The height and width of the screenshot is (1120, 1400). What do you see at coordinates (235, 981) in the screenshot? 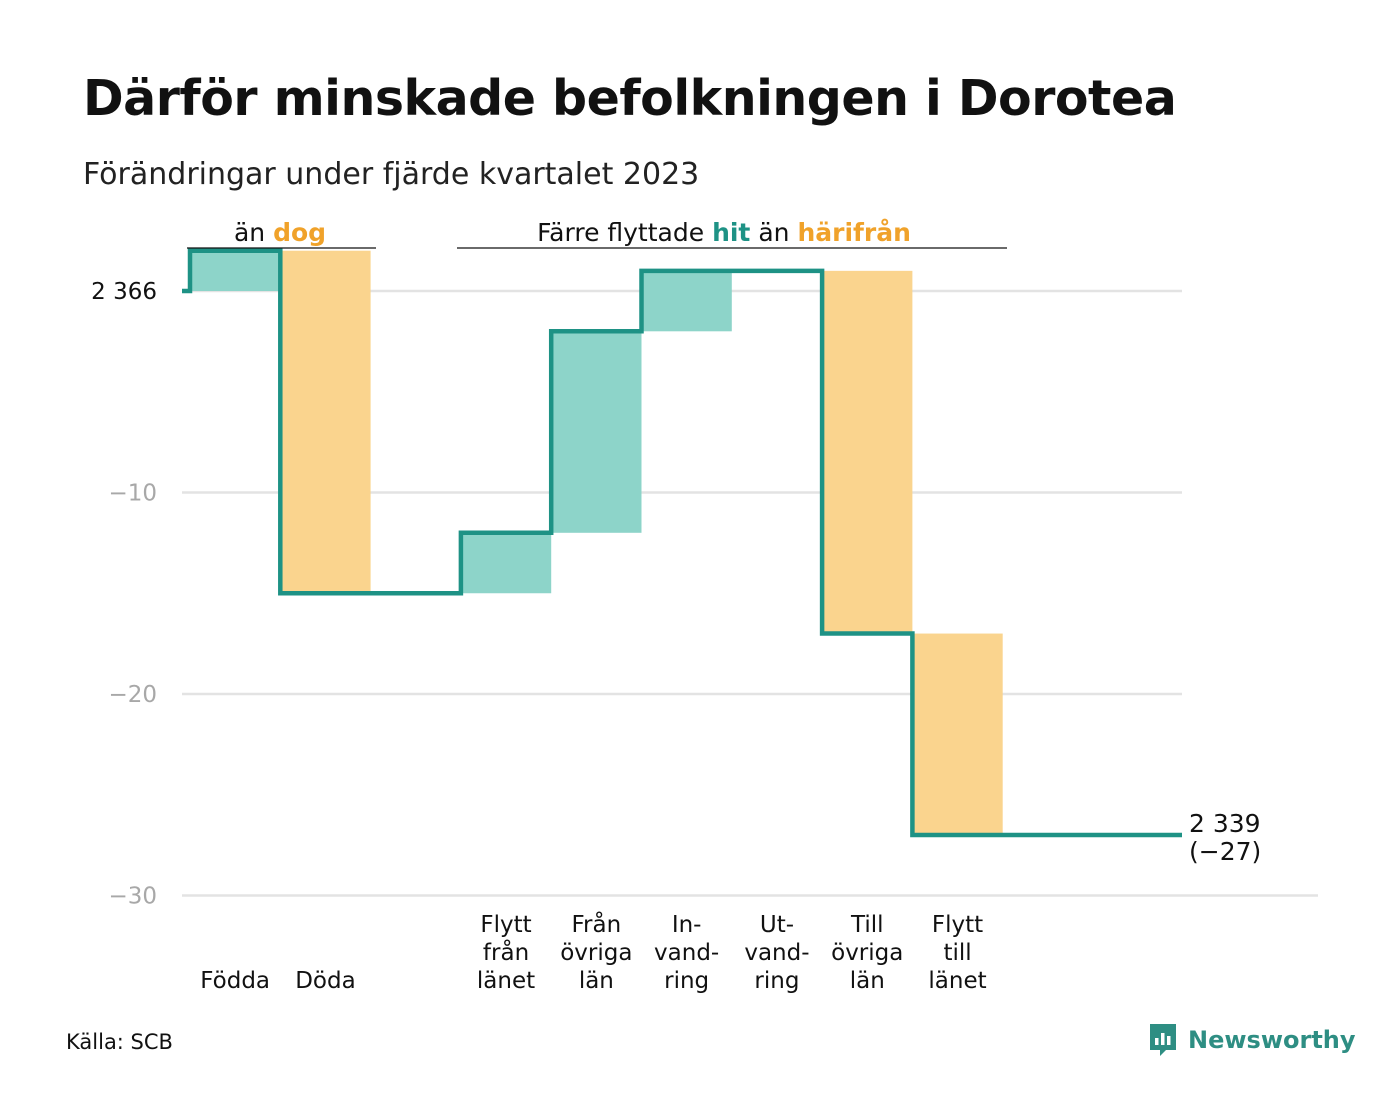
I see `category-label: Födda` at bounding box center [235, 981].